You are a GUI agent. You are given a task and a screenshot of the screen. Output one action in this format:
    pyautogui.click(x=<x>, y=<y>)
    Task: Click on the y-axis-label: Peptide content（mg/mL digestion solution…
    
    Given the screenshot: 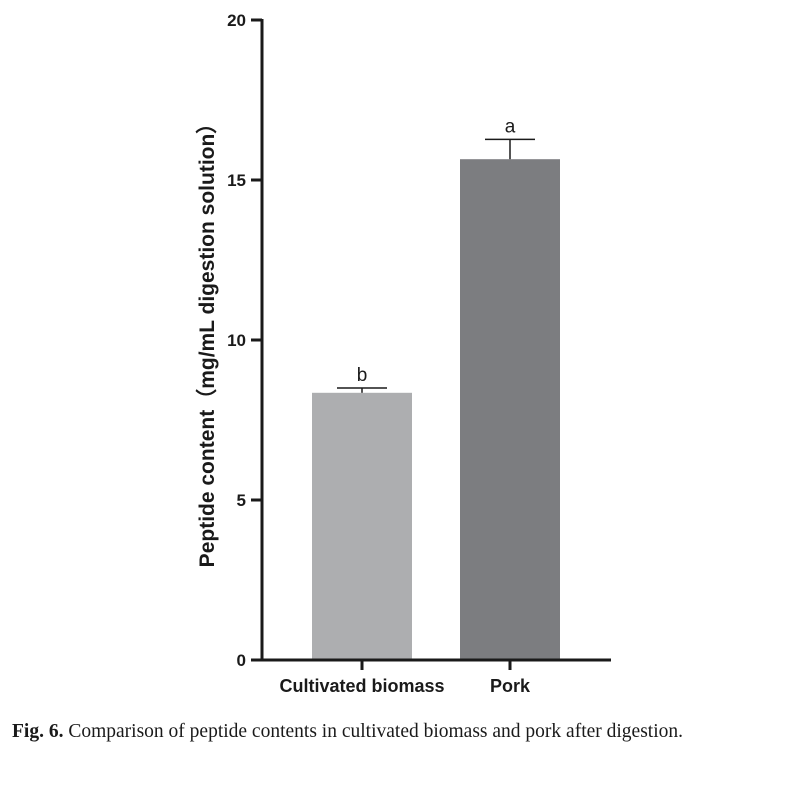 What is the action you would take?
    pyautogui.click(x=207, y=340)
    